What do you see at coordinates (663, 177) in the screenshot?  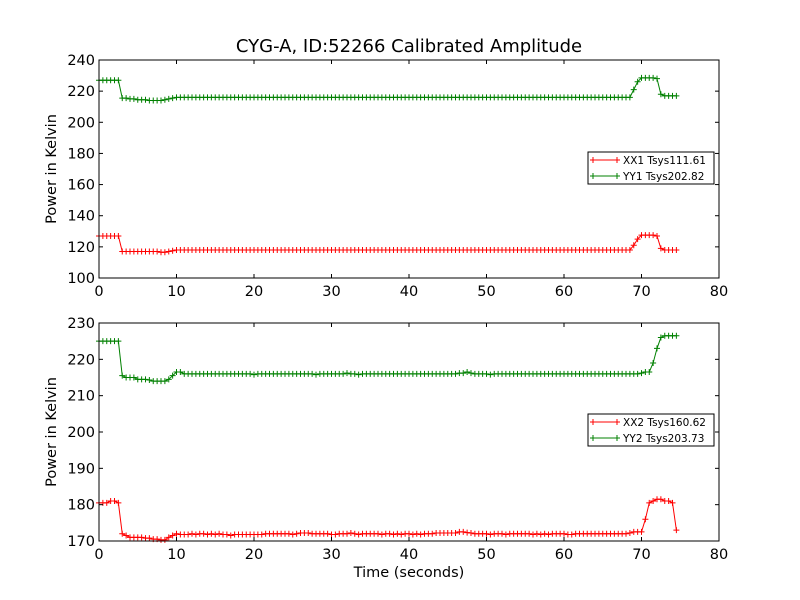 I see `legend-label: YY1 Tsys202.82` at bounding box center [663, 177].